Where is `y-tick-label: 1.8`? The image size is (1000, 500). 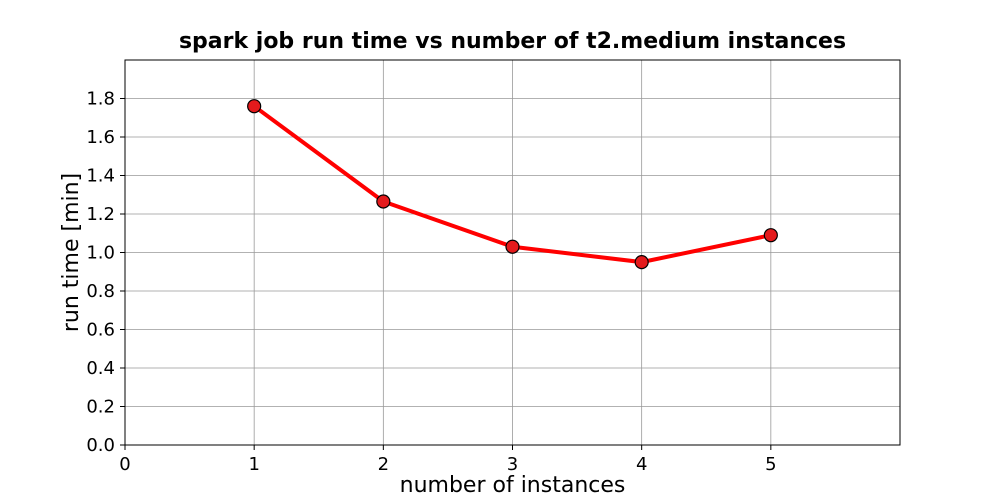 y-tick-label: 1.8 is located at coordinates (100, 99).